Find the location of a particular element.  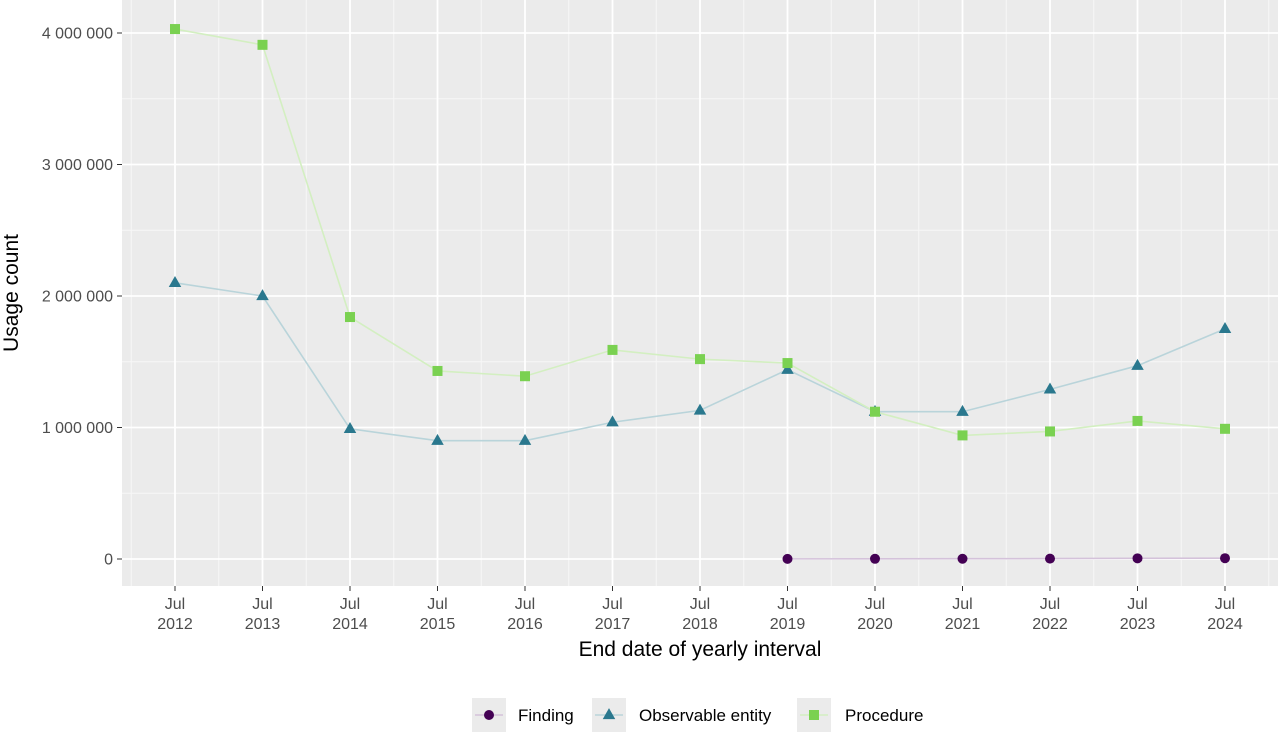

legend: Finding Observable entity Procedure is located at coordinates (697, 715).